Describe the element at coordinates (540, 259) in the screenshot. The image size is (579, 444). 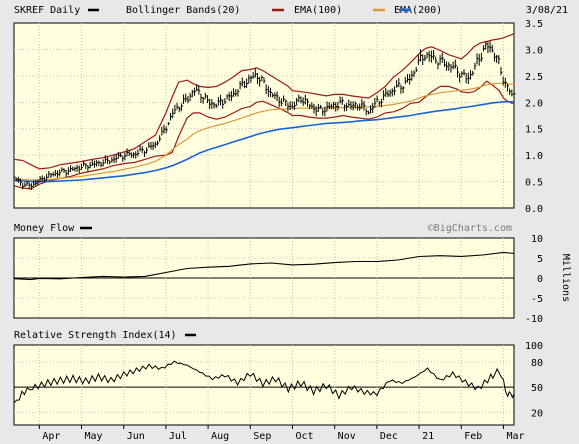
I see `money-flow-tick-label: 5` at that location.